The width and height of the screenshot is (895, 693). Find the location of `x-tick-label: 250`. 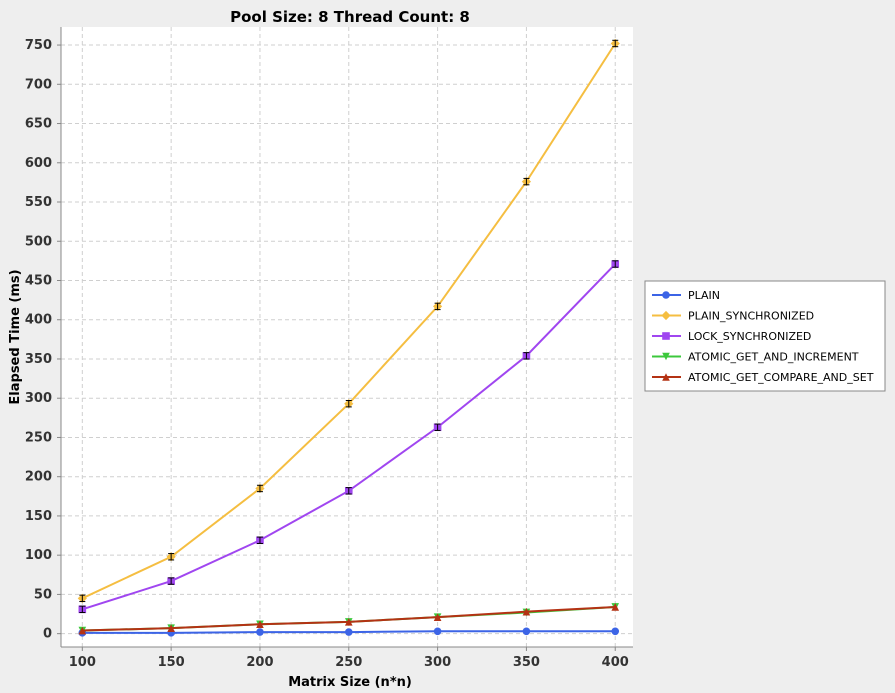

x-tick-label: 250 is located at coordinates (348, 662).